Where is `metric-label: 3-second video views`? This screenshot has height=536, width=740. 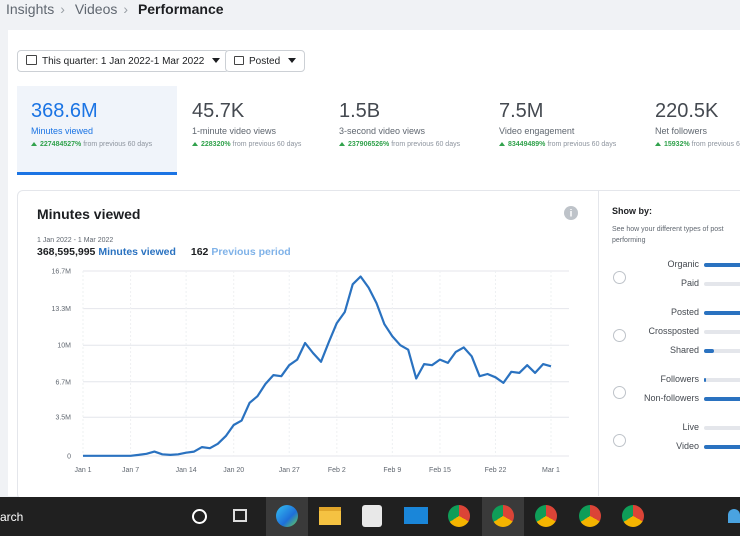
metric-label: 3-second video views is located at coordinates (382, 131).